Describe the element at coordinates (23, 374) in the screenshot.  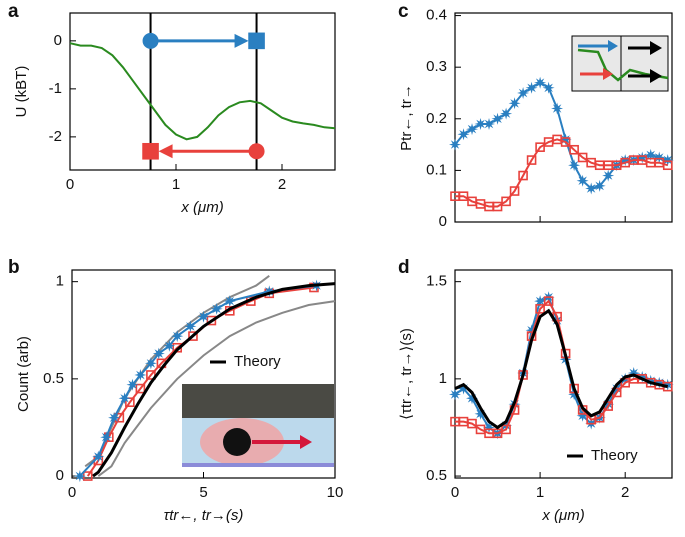
I see `y-axis-label: Count (arb)` at that location.